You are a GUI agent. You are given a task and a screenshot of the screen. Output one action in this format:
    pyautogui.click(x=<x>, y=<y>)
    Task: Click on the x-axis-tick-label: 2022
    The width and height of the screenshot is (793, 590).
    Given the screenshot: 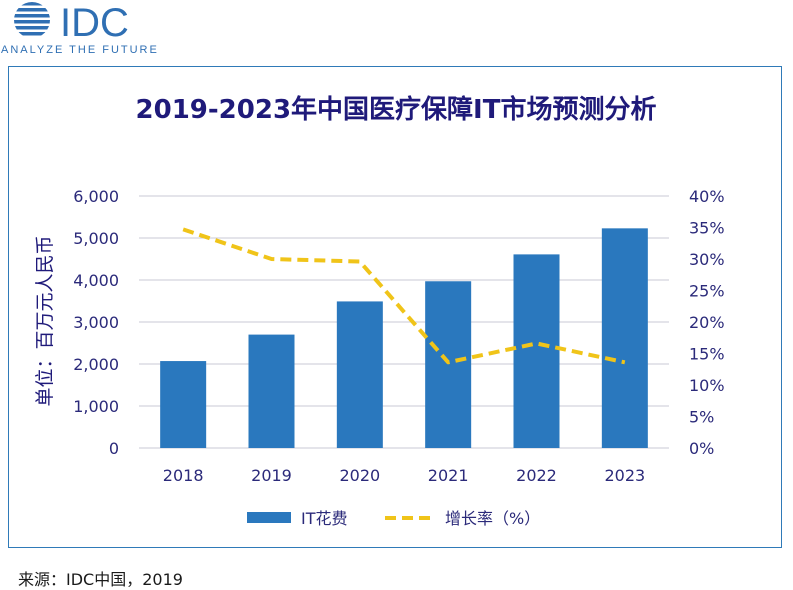 What is the action you would take?
    pyautogui.click(x=536, y=475)
    